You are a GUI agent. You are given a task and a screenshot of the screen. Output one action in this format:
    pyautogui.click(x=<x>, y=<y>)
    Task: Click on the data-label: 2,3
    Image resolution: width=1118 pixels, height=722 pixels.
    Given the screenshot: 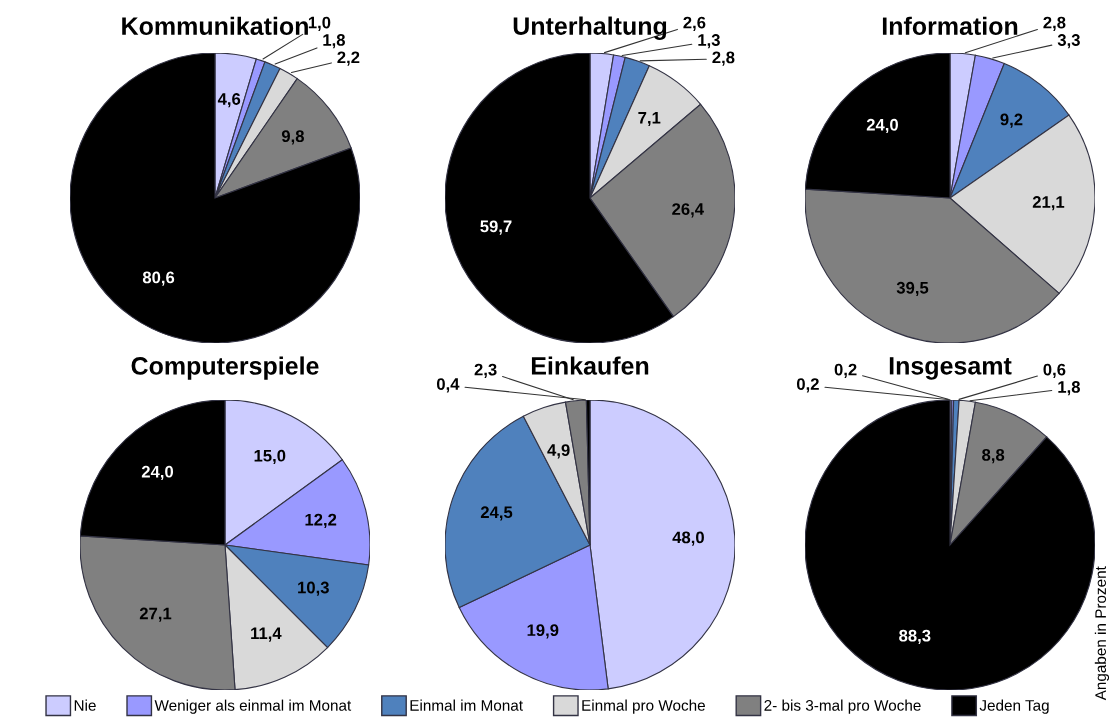 What is the action you would take?
    pyautogui.click(x=485, y=370)
    